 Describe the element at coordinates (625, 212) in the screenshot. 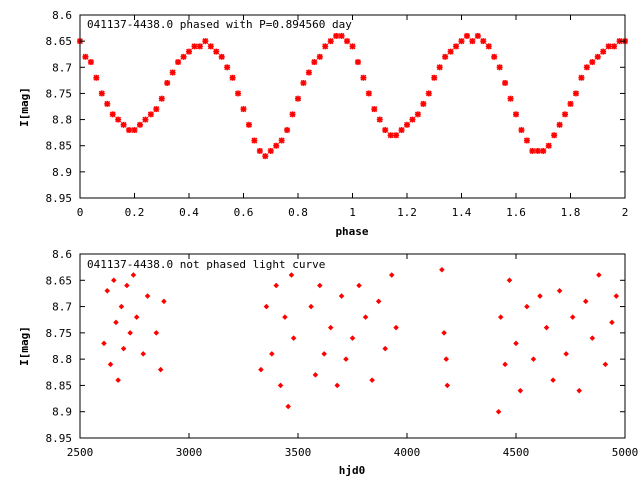

I see `x-tick-label: 2` at that location.